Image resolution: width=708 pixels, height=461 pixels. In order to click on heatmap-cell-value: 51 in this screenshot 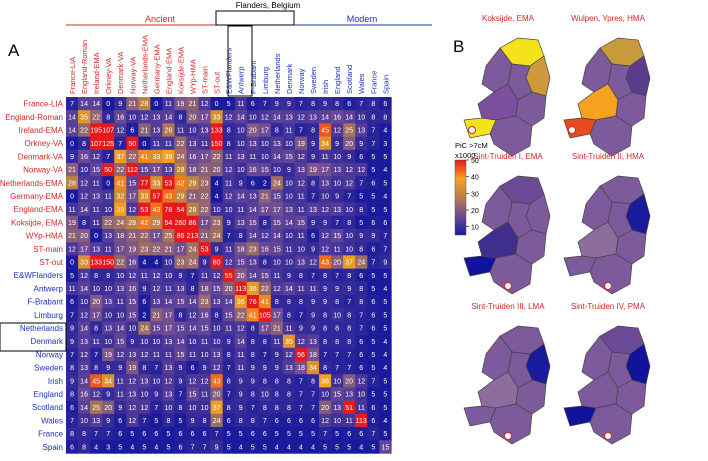, I will do `click(349, 408)`.